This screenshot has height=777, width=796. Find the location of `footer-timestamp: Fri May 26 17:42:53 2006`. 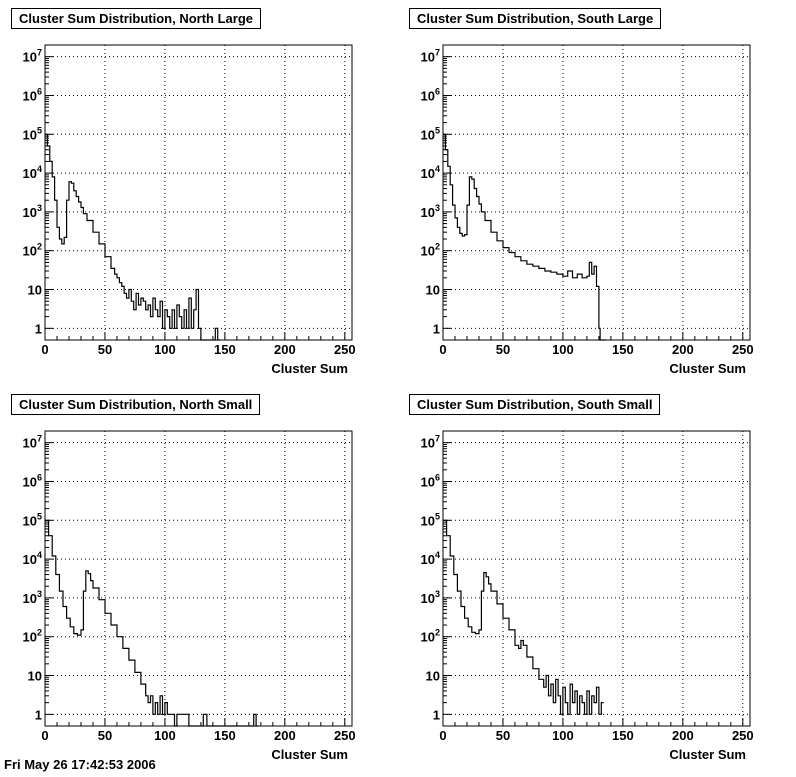

footer-timestamp: Fri May 26 17:42:53 2006 is located at coordinates (80, 764).